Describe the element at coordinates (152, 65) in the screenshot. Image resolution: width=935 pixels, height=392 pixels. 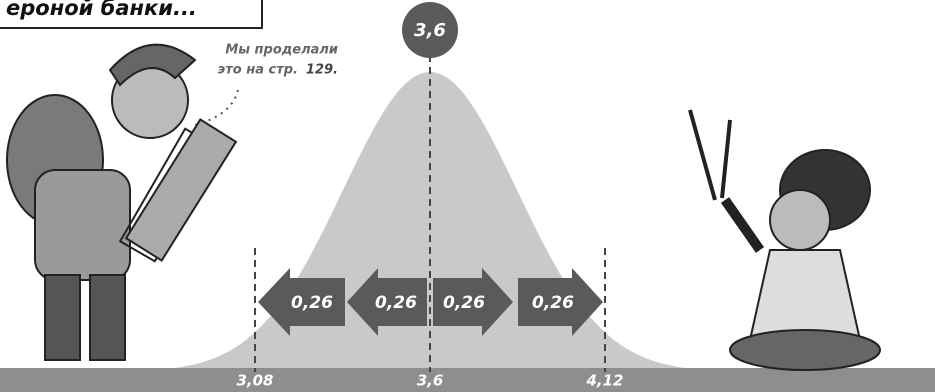
I see `cap` at that location.